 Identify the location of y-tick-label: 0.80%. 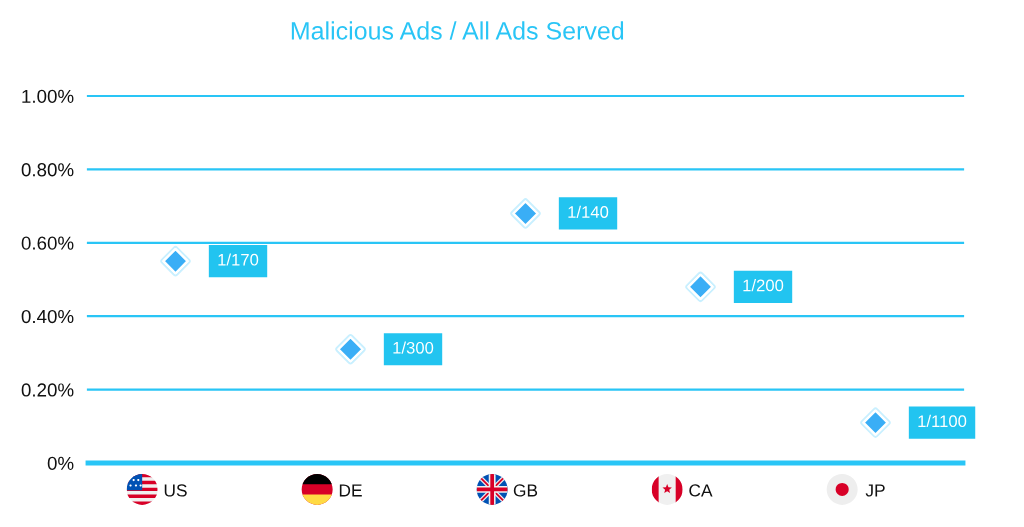
(47, 170).